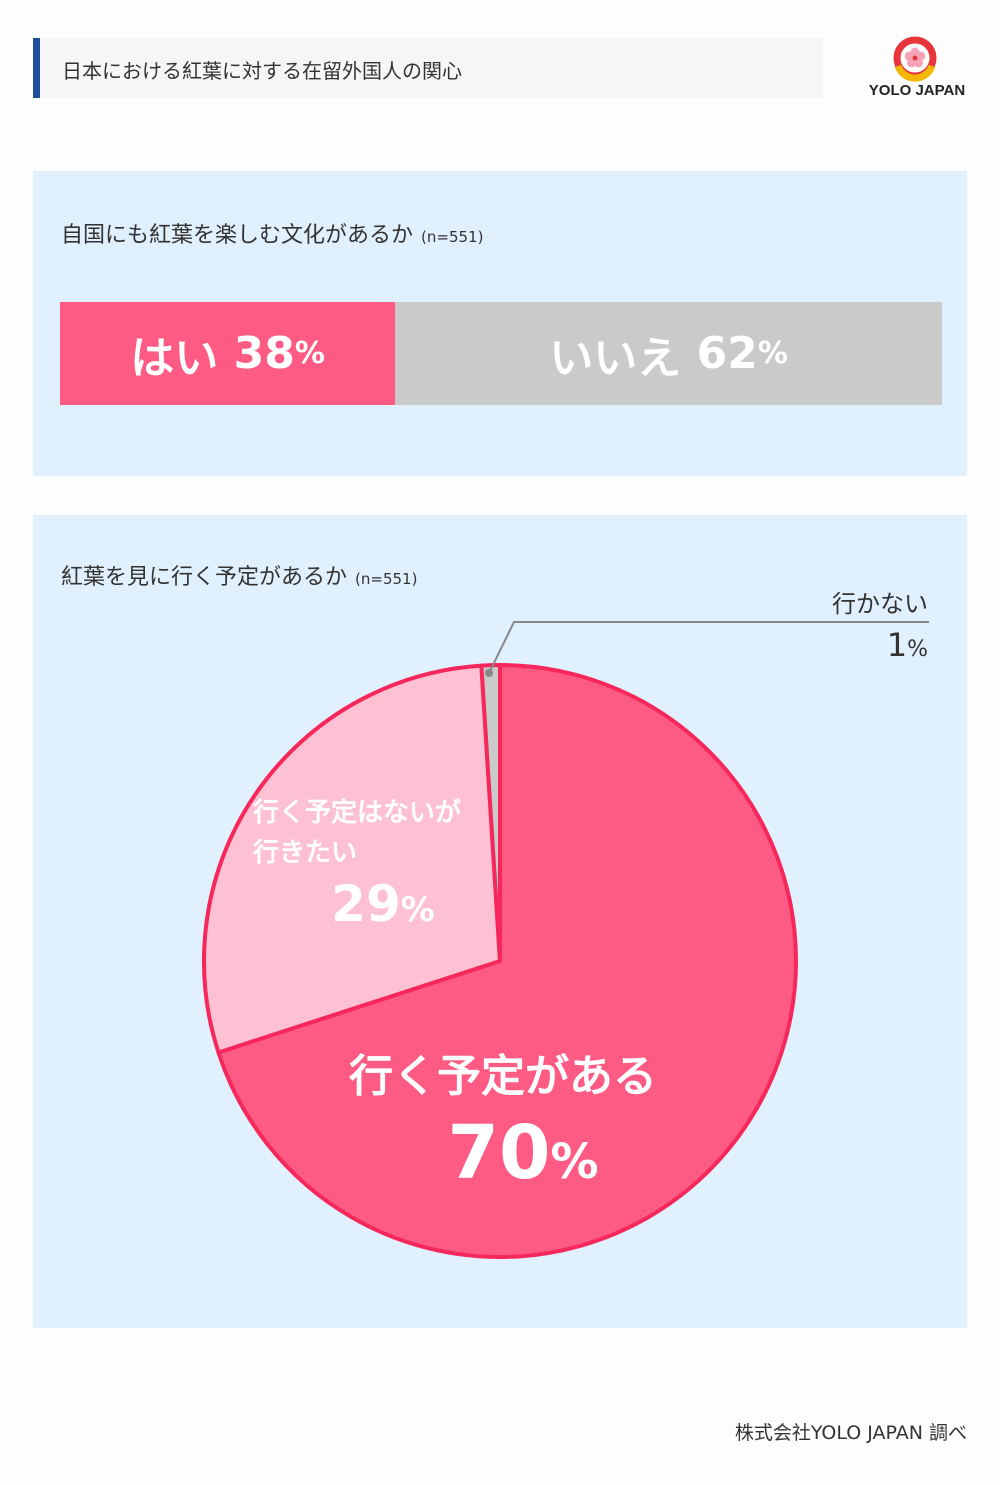 This screenshot has height=1485, width=1000. Describe the element at coordinates (915, 59) in the screenshot. I see `cherry-blossom-icon` at that location.